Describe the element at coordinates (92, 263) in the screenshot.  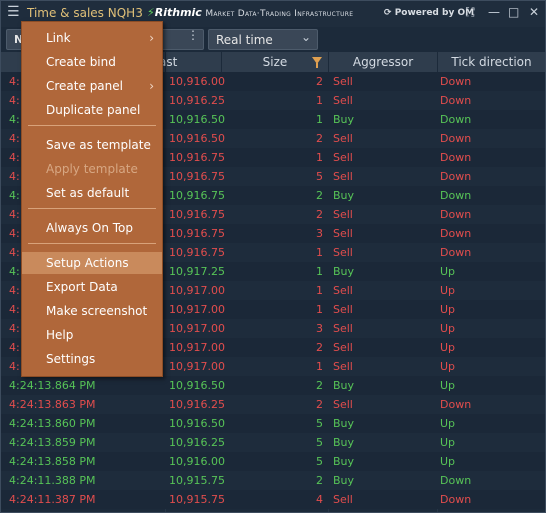
I see `menu-item-setup-actions: Setup Actions` at that location.